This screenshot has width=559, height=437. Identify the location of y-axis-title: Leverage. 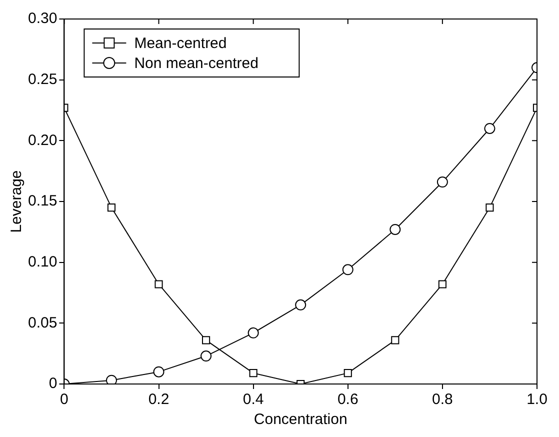
(17, 201).